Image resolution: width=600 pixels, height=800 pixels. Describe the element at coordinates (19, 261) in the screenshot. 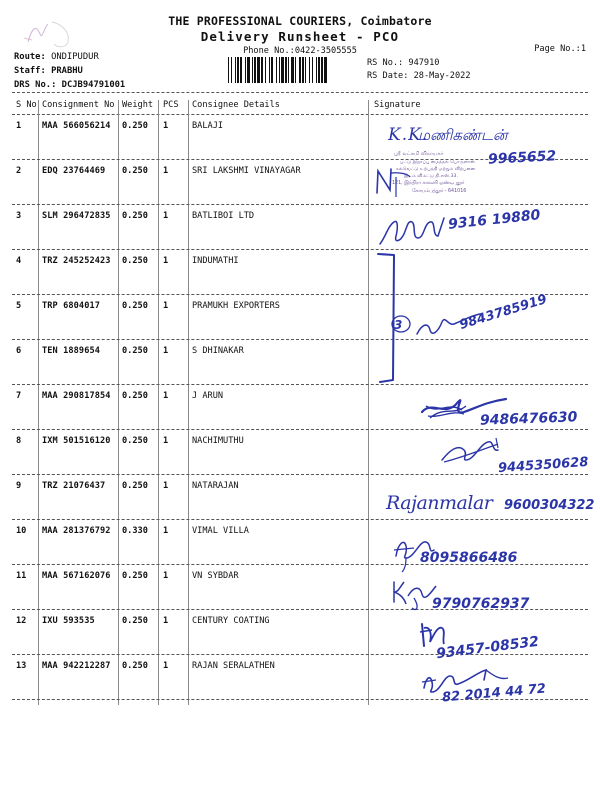

I see `cell-sno: 4` at that location.